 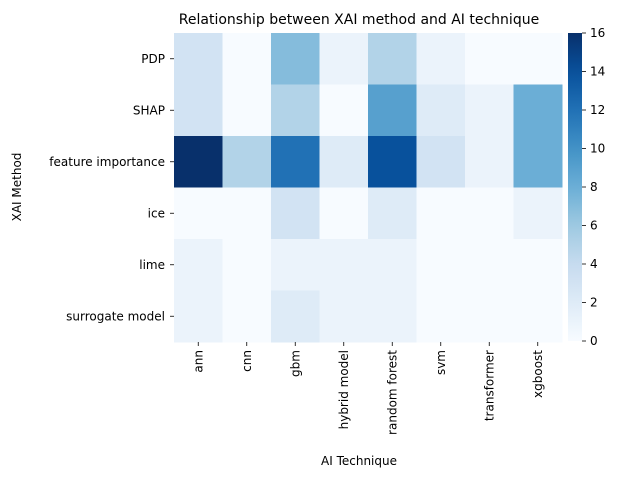 I want to click on colorbar-tick-label: 8, so click(x=594, y=187).